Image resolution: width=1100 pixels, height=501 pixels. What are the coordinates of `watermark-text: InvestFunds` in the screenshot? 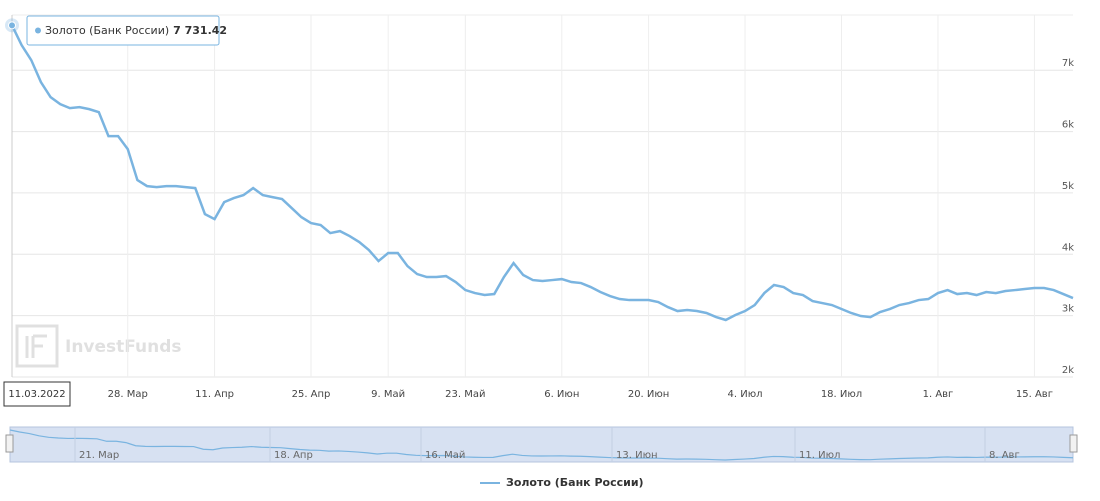 It's located at (123, 347).